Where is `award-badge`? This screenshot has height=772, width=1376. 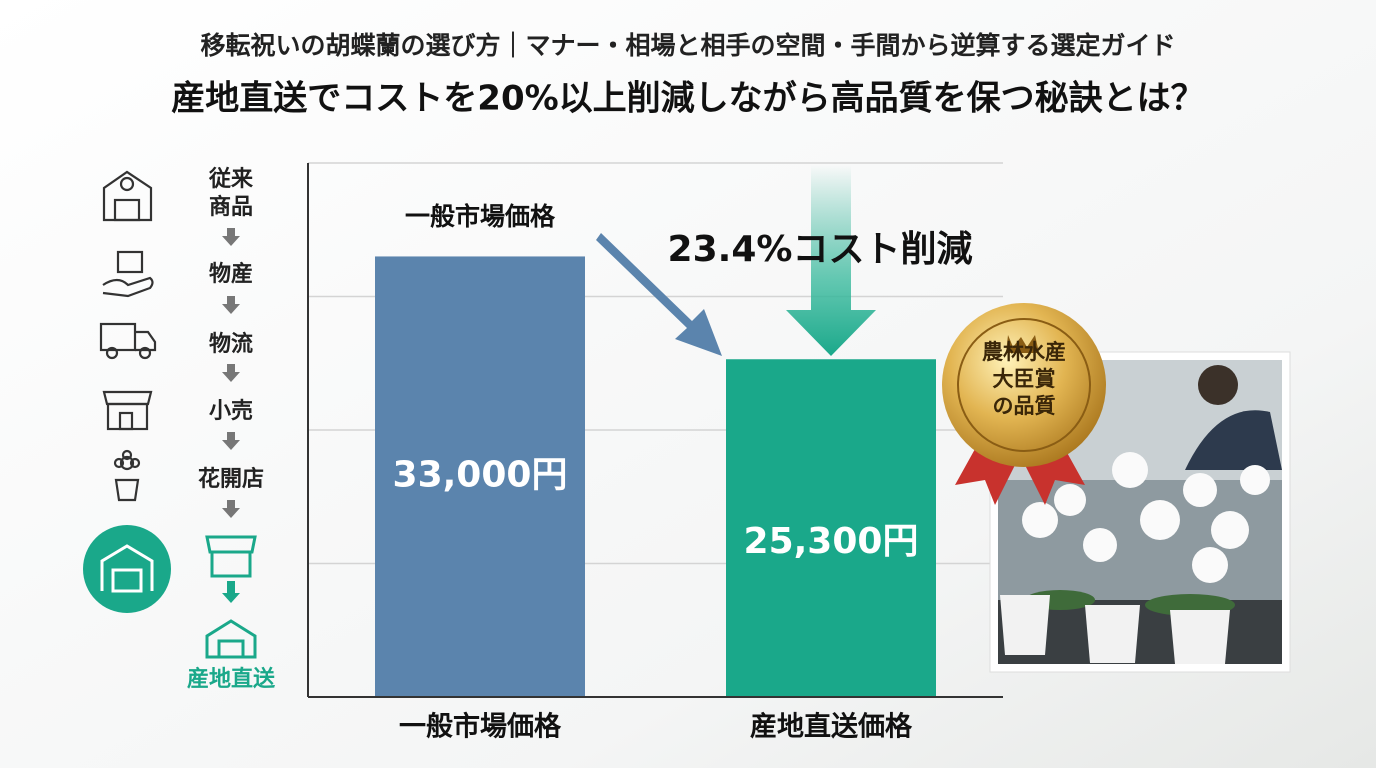
award-badge is located at coordinates (1024, 404).